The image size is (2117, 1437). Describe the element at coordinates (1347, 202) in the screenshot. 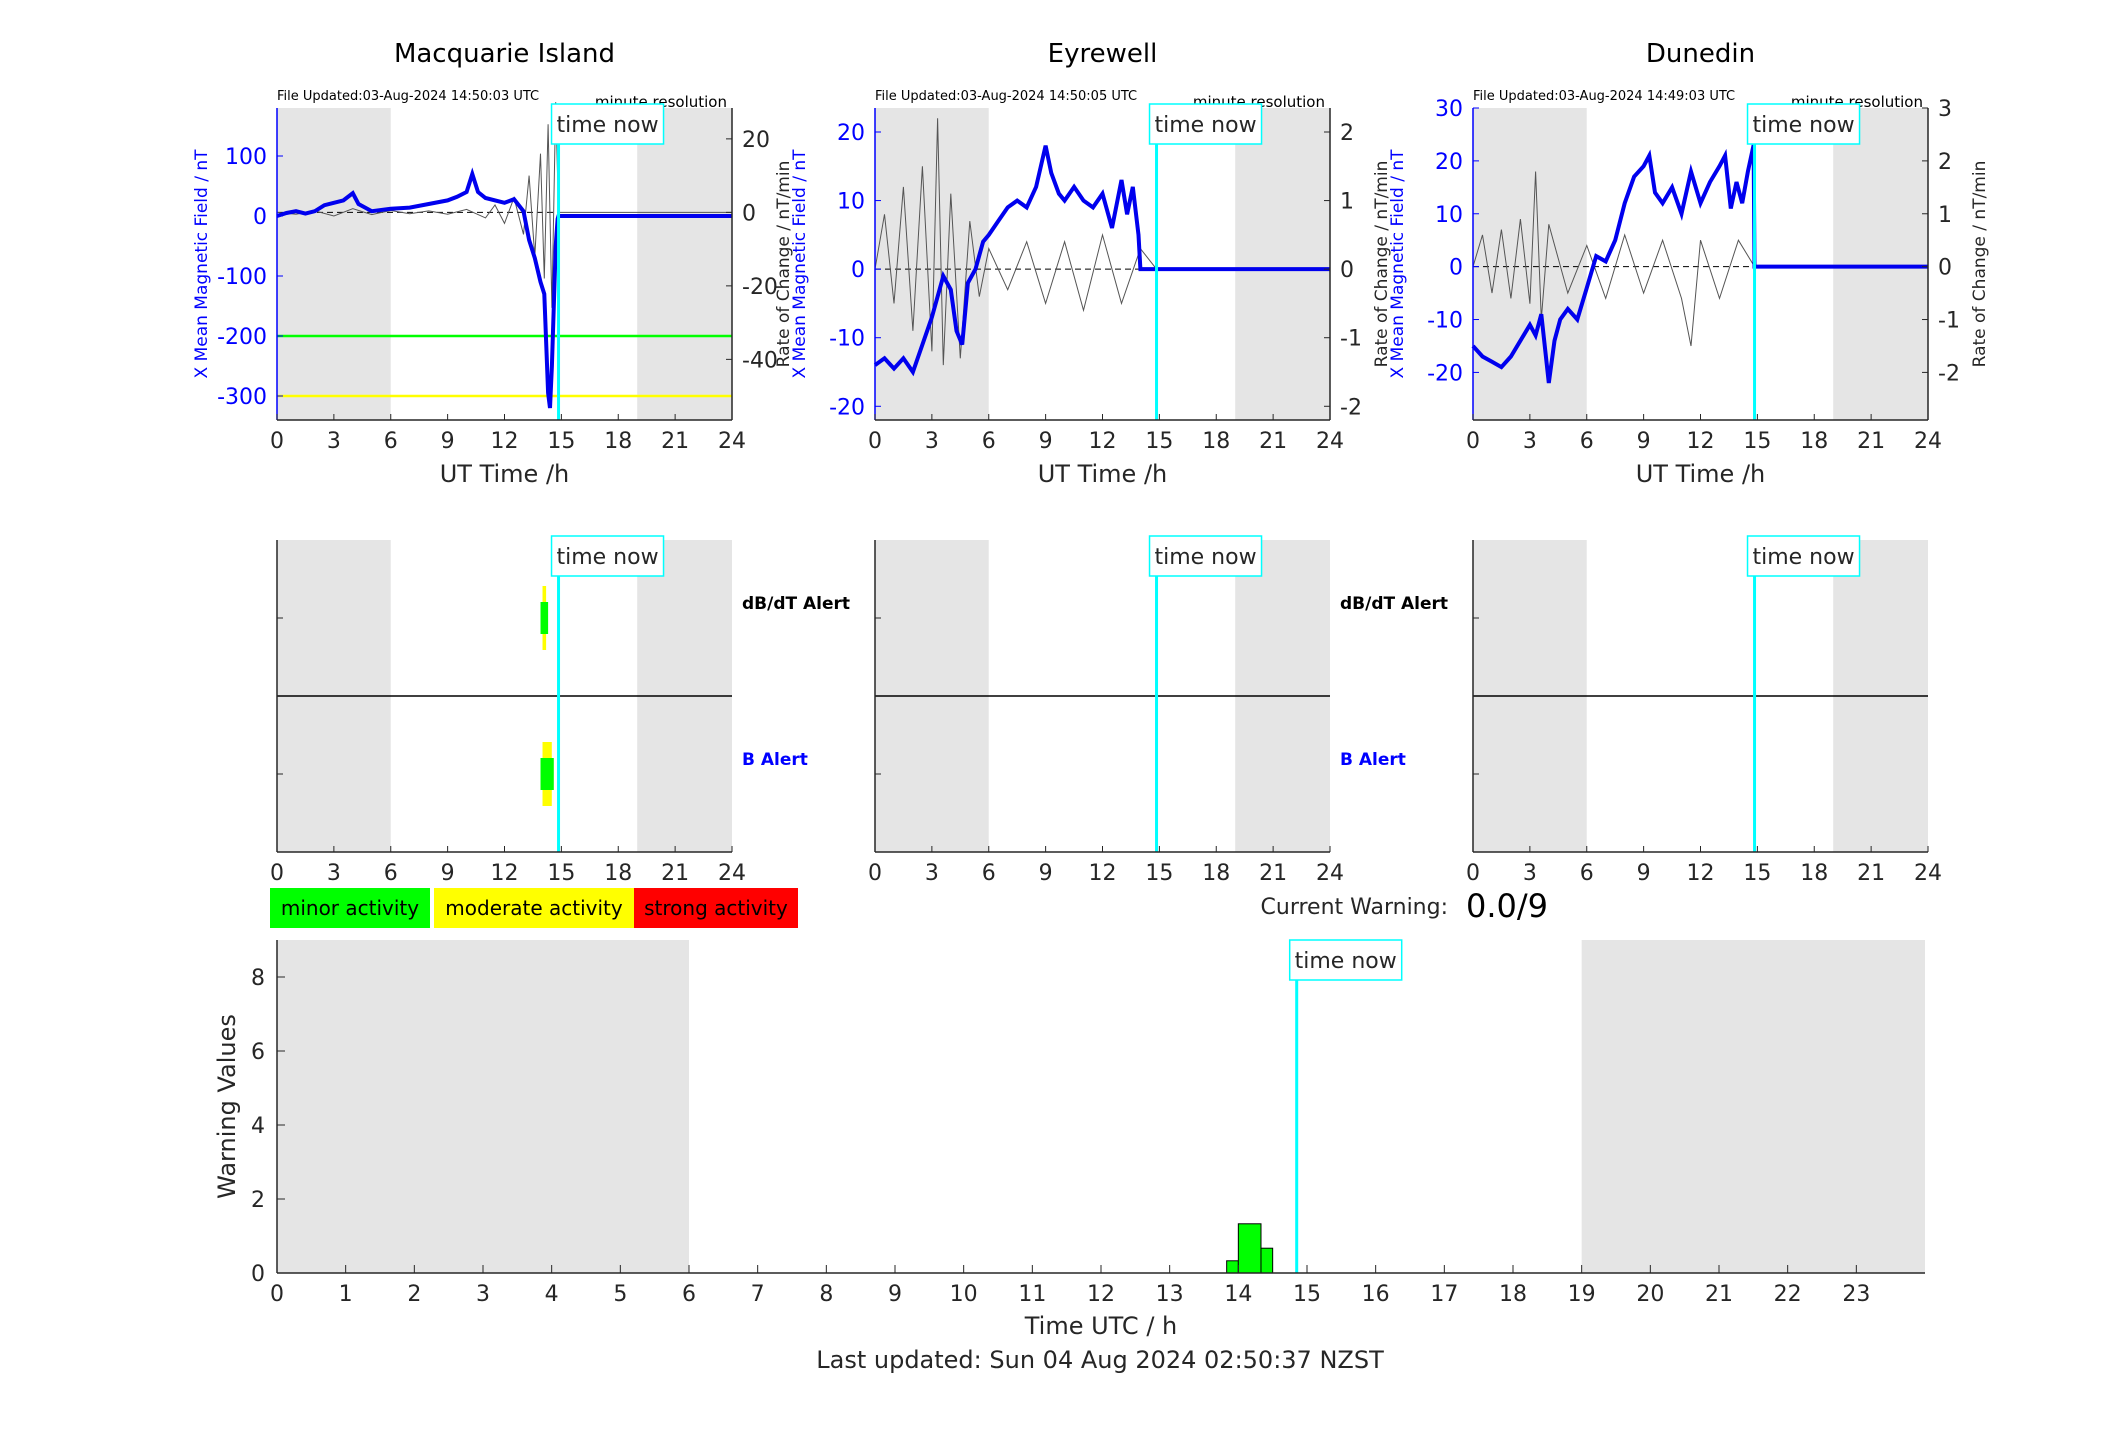

I see `right-tick-label: 1` at that location.